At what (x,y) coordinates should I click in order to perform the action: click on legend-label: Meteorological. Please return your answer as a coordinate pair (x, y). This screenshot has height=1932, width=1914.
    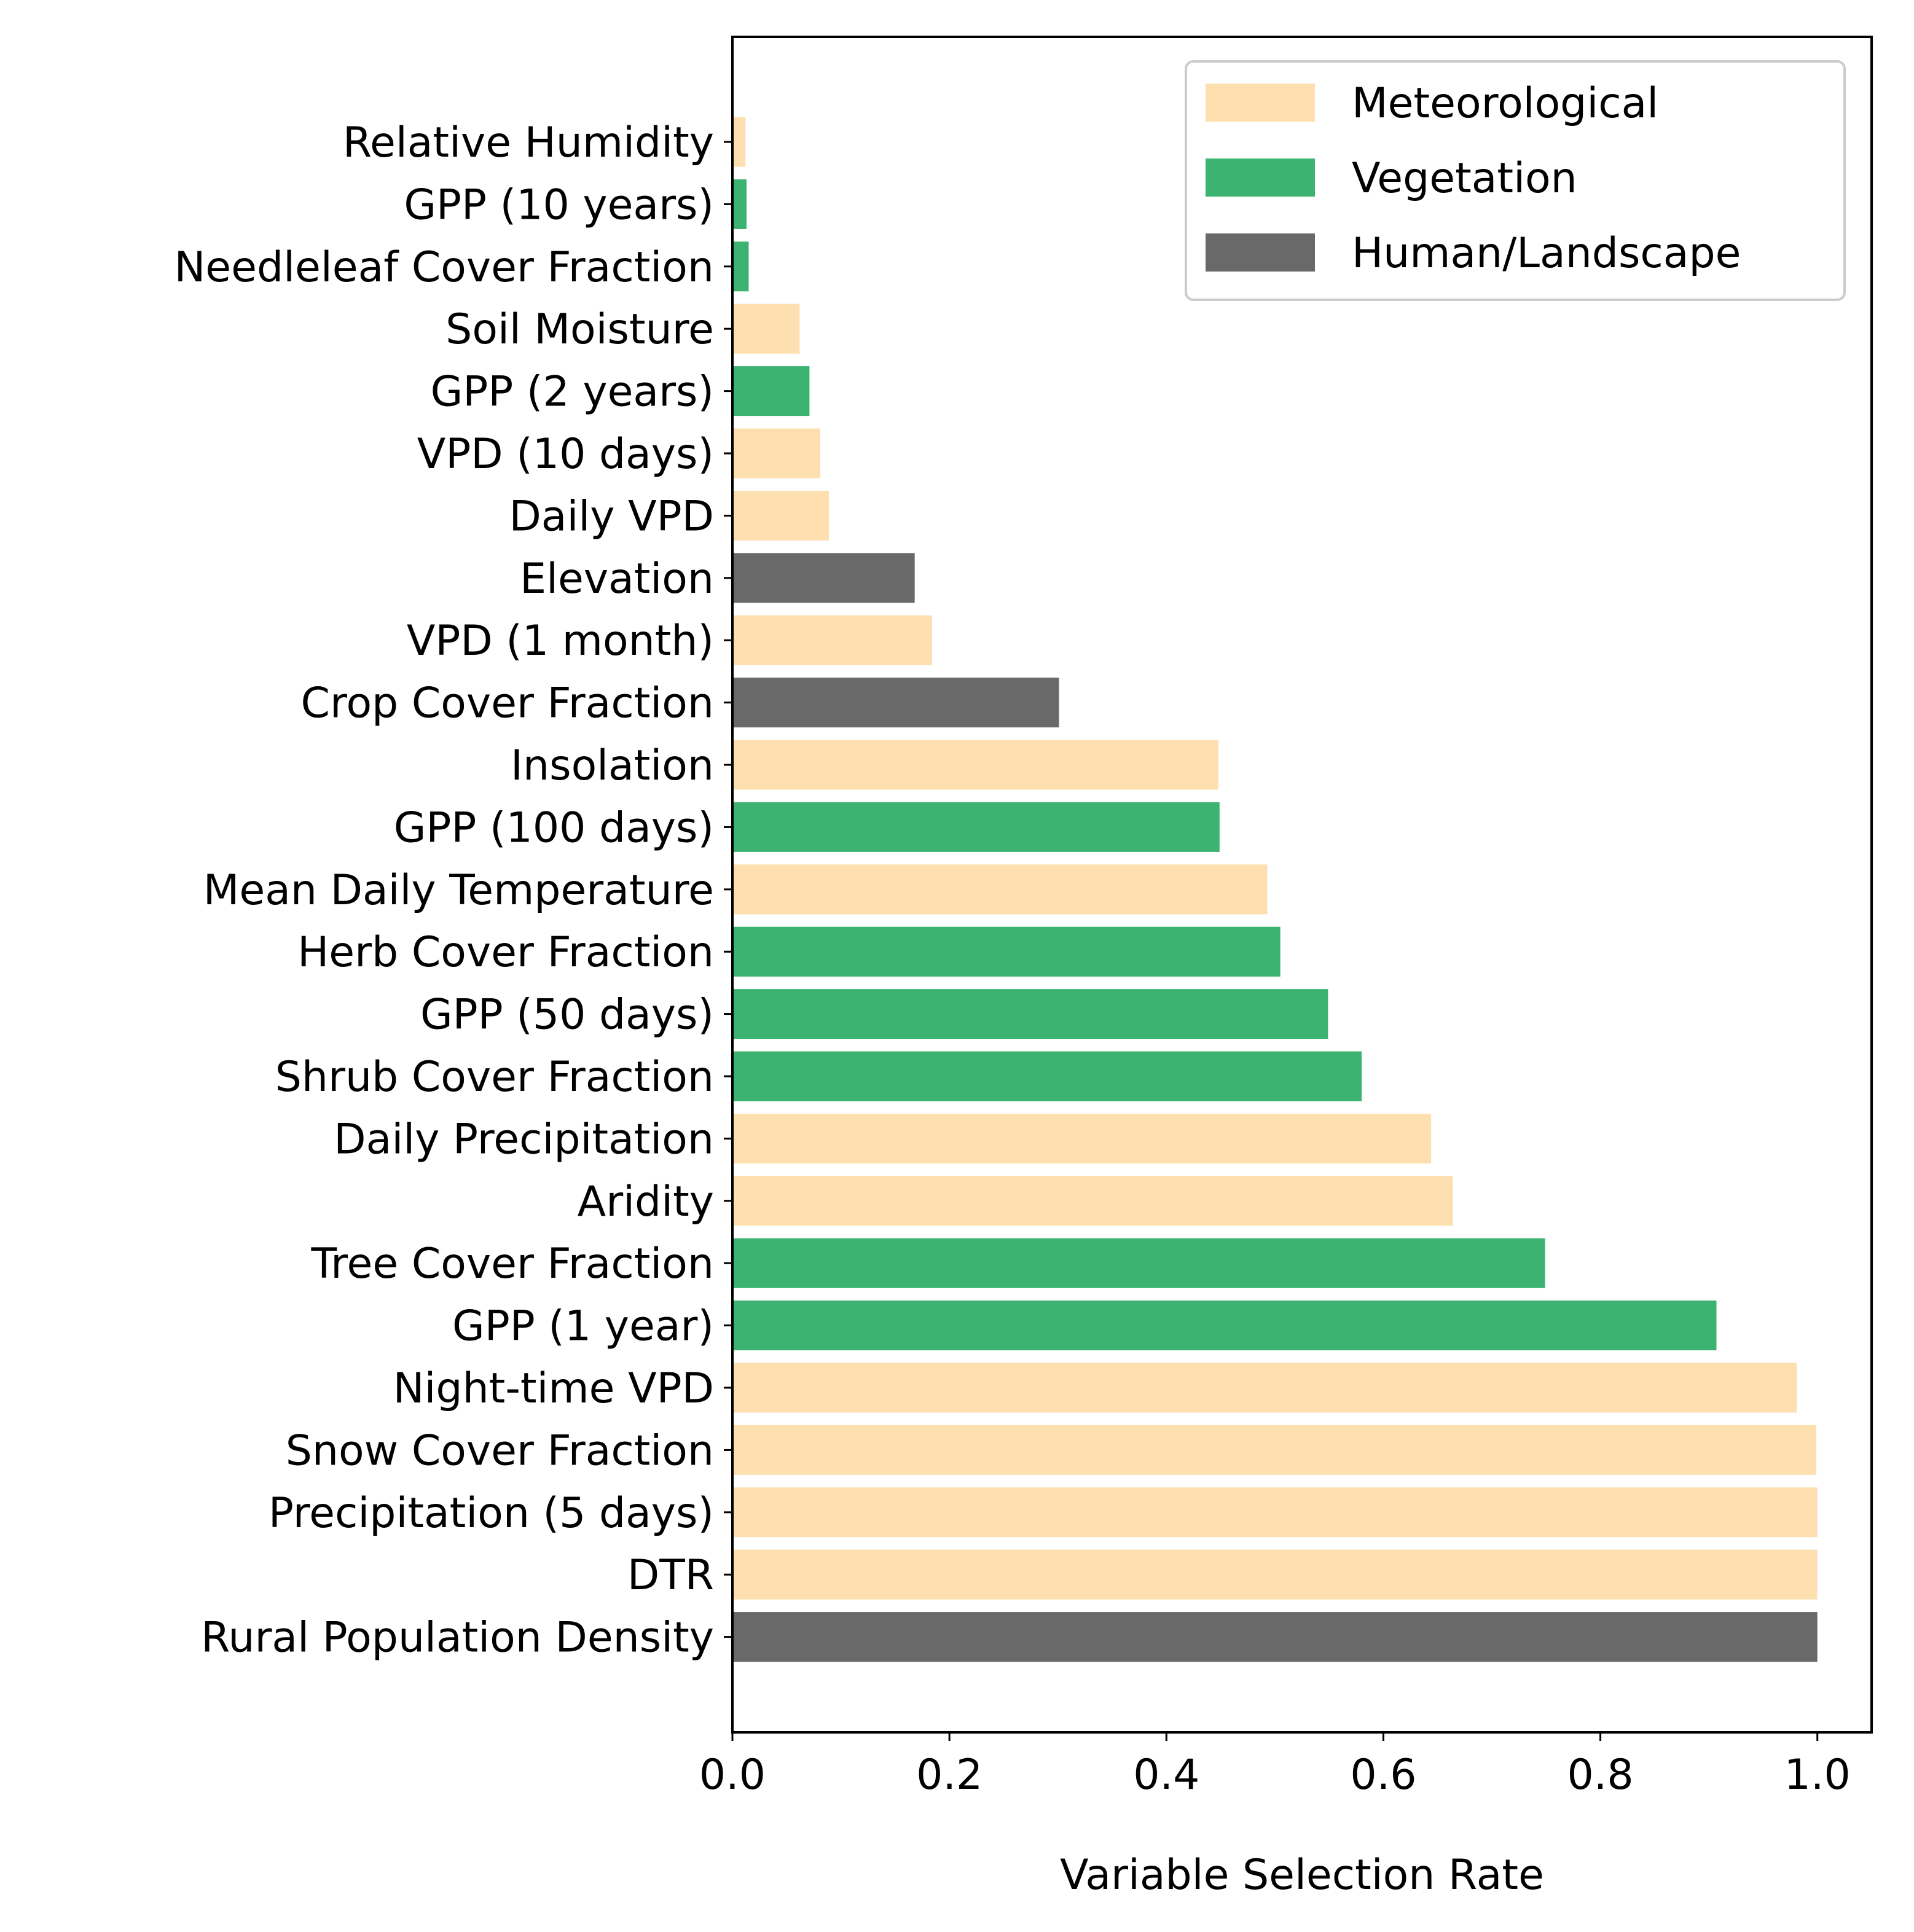
    Looking at the image, I should click on (1505, 103).